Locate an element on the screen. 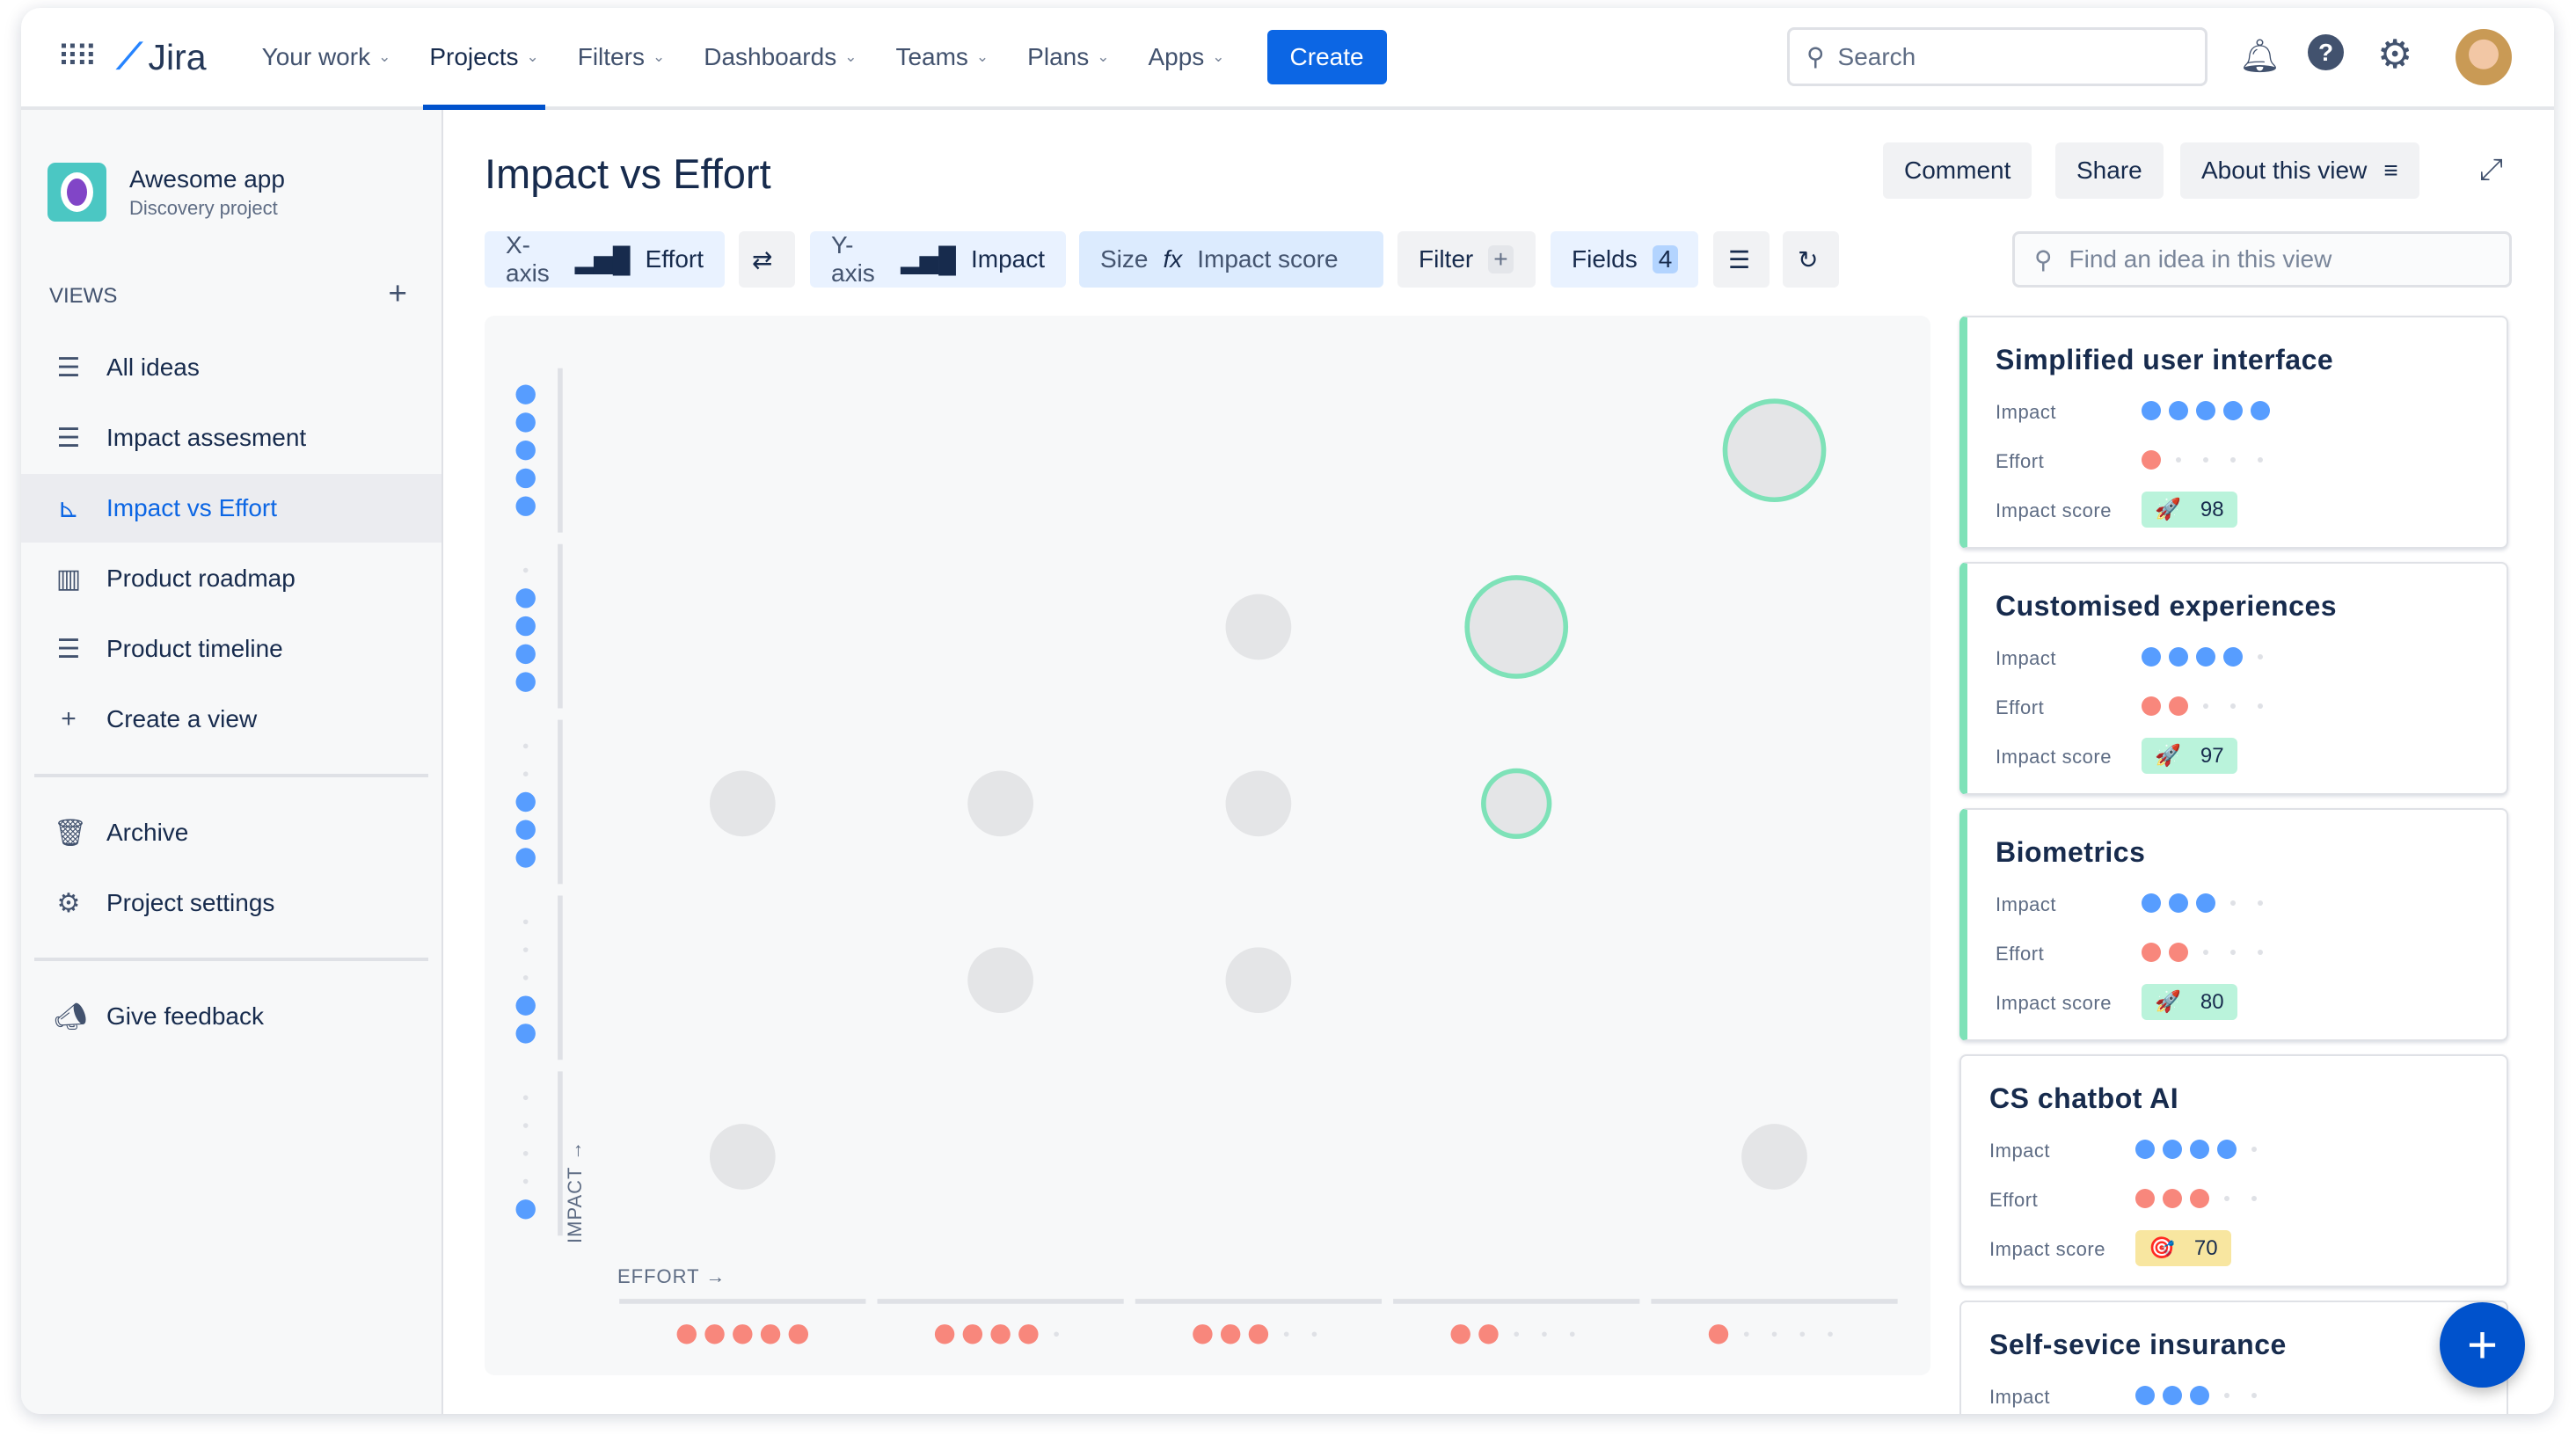  effort-label: Effort is located at coordinates (2014, 1200).